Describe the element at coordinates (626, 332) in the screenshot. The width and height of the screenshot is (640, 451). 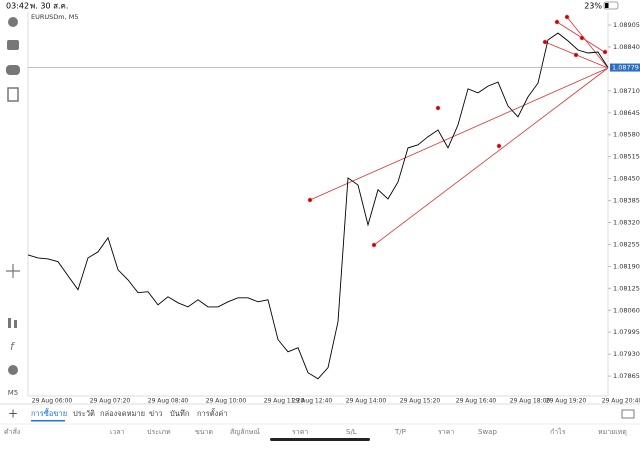
I see `y-tick-label: 1.07995` at that location.